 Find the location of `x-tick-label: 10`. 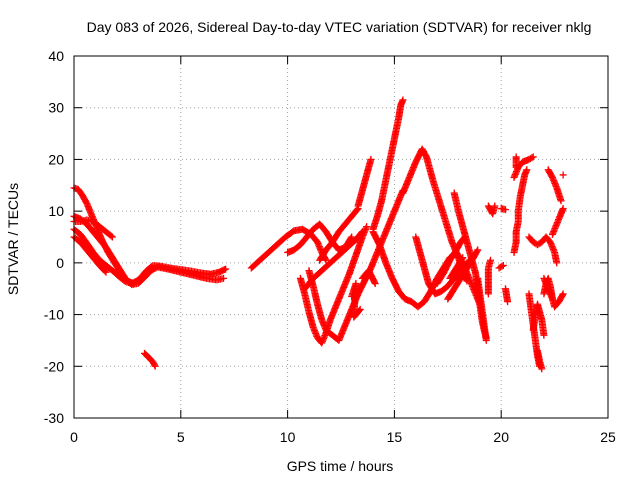

x-tick-label: 10 is located at coordinates (288, 437).